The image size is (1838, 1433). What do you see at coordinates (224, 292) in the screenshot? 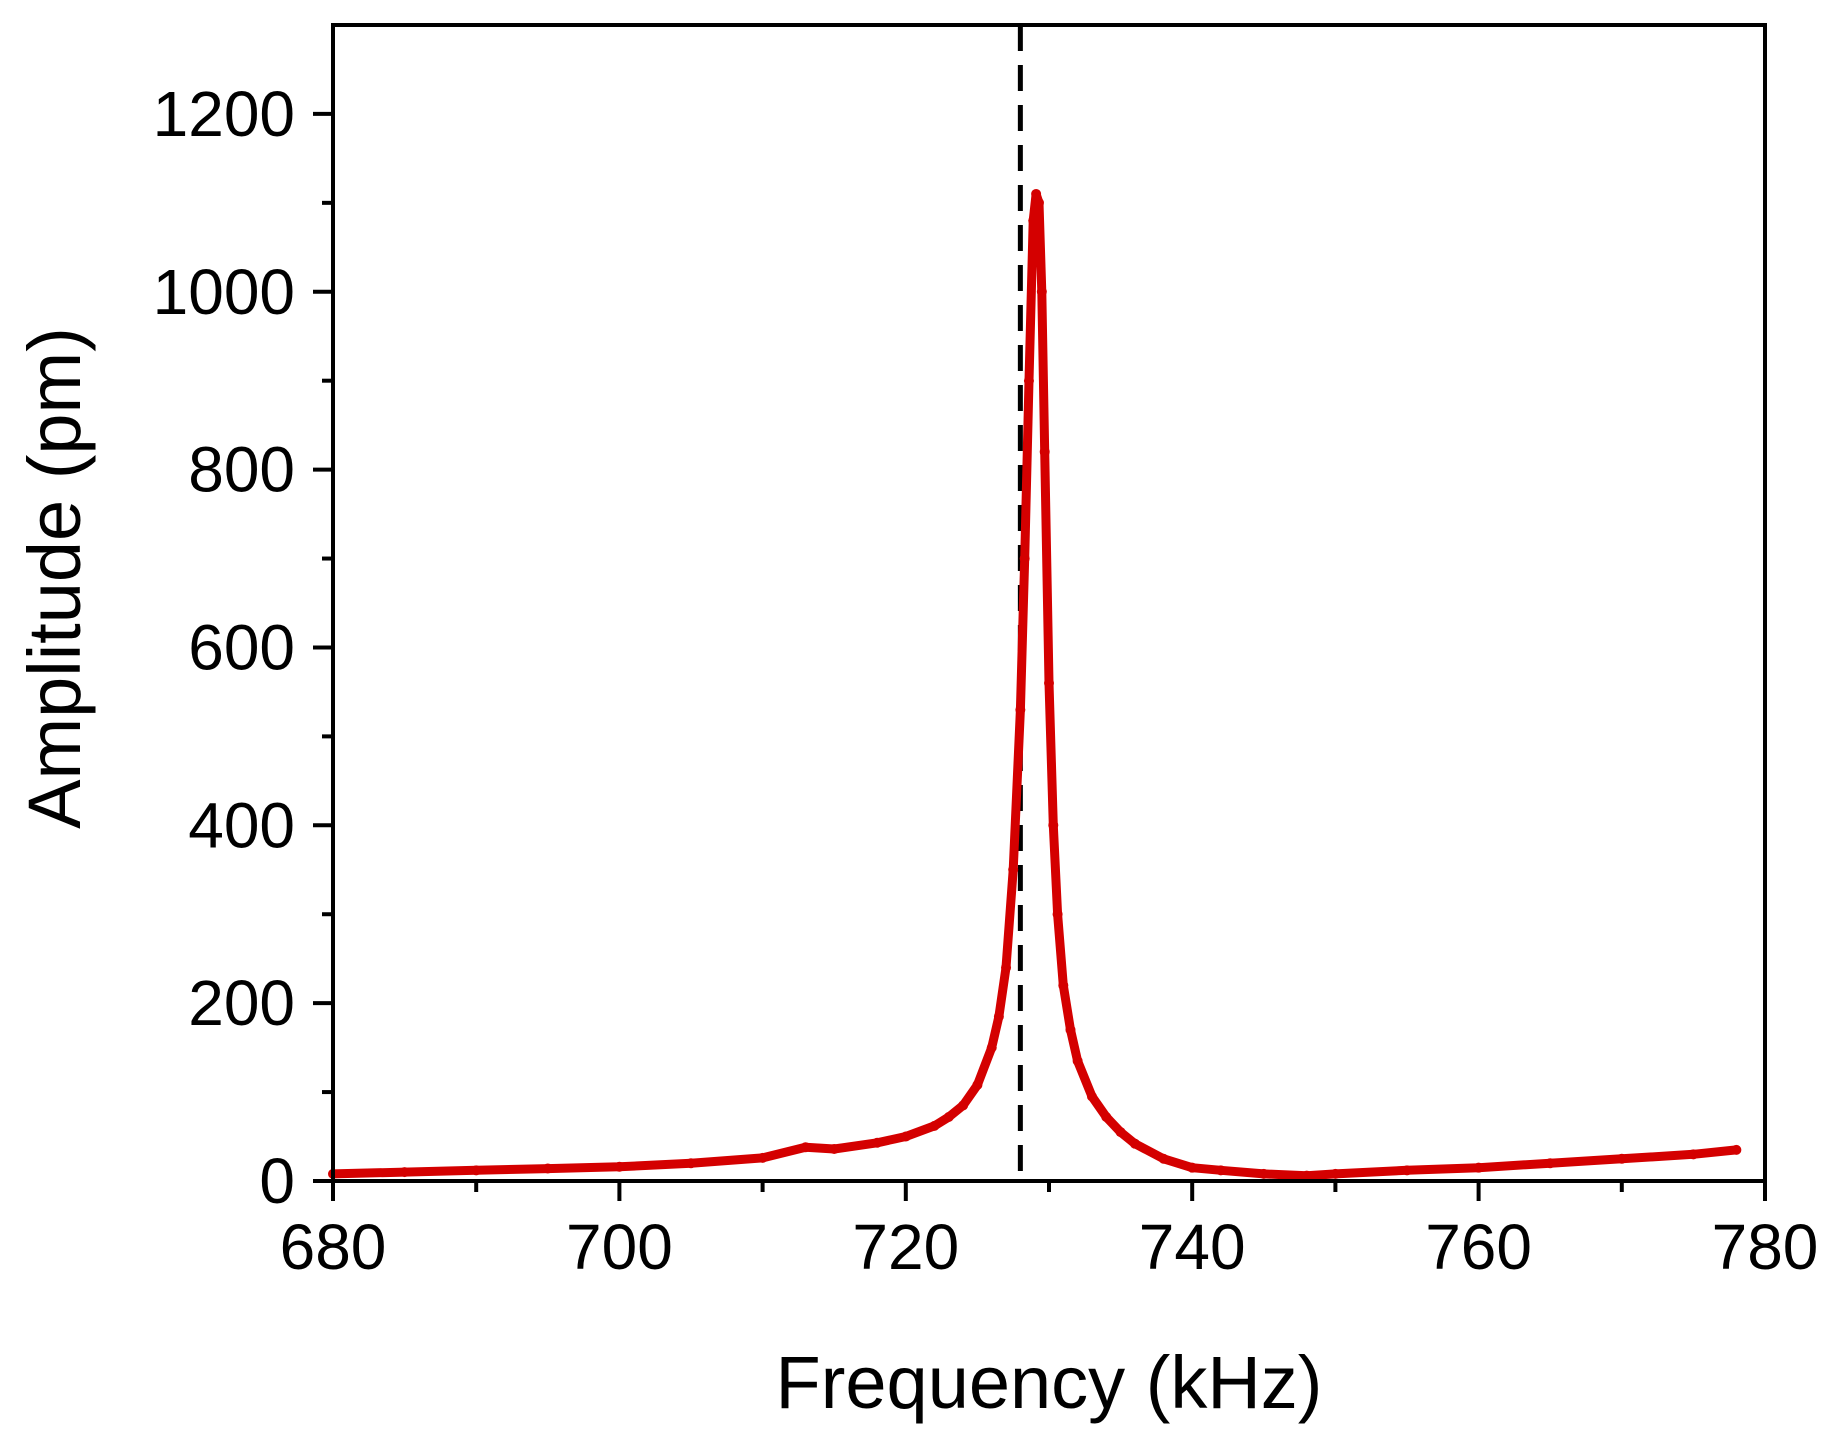
I see `y-tick-label: 1000` at bounding box center [224, 292].